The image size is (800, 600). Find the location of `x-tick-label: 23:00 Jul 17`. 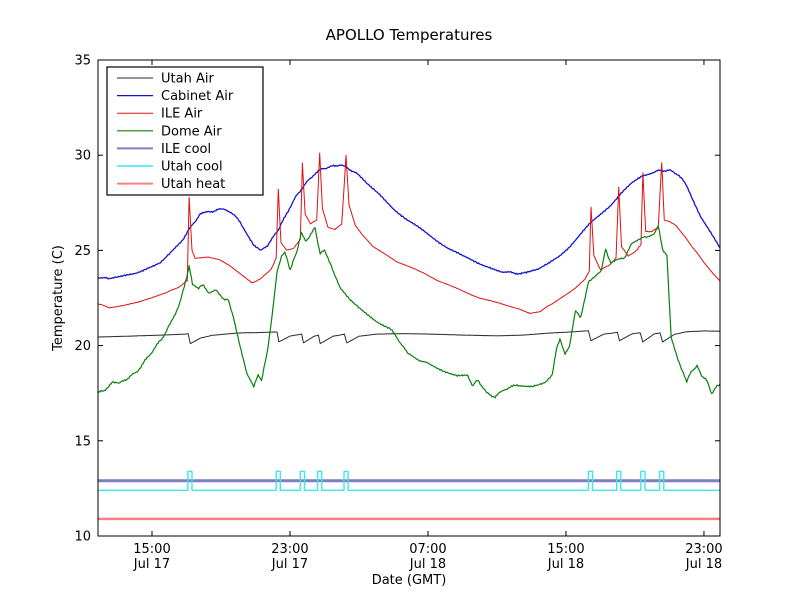

x-tick-label: 23:00 Jul 17 is located at coordinates (290, 557).